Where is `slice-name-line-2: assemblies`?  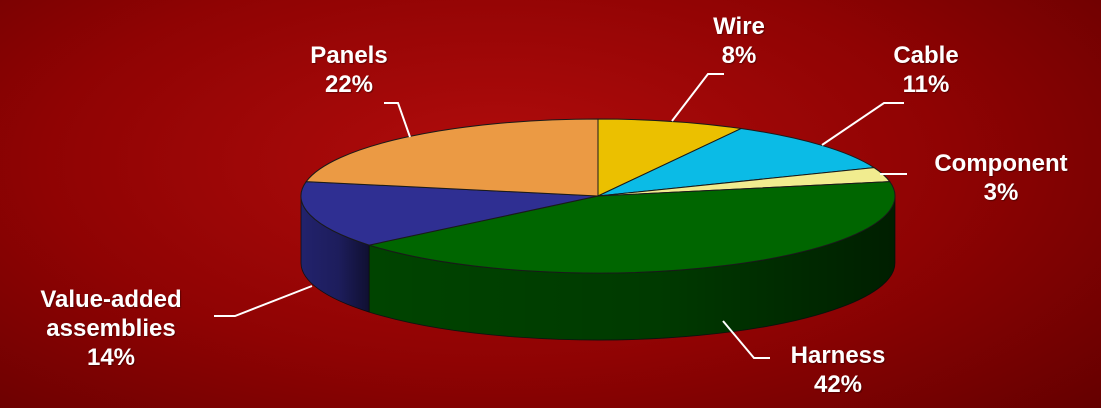
slice-name-line-2: assemblies is located at coordinates (111, 328).